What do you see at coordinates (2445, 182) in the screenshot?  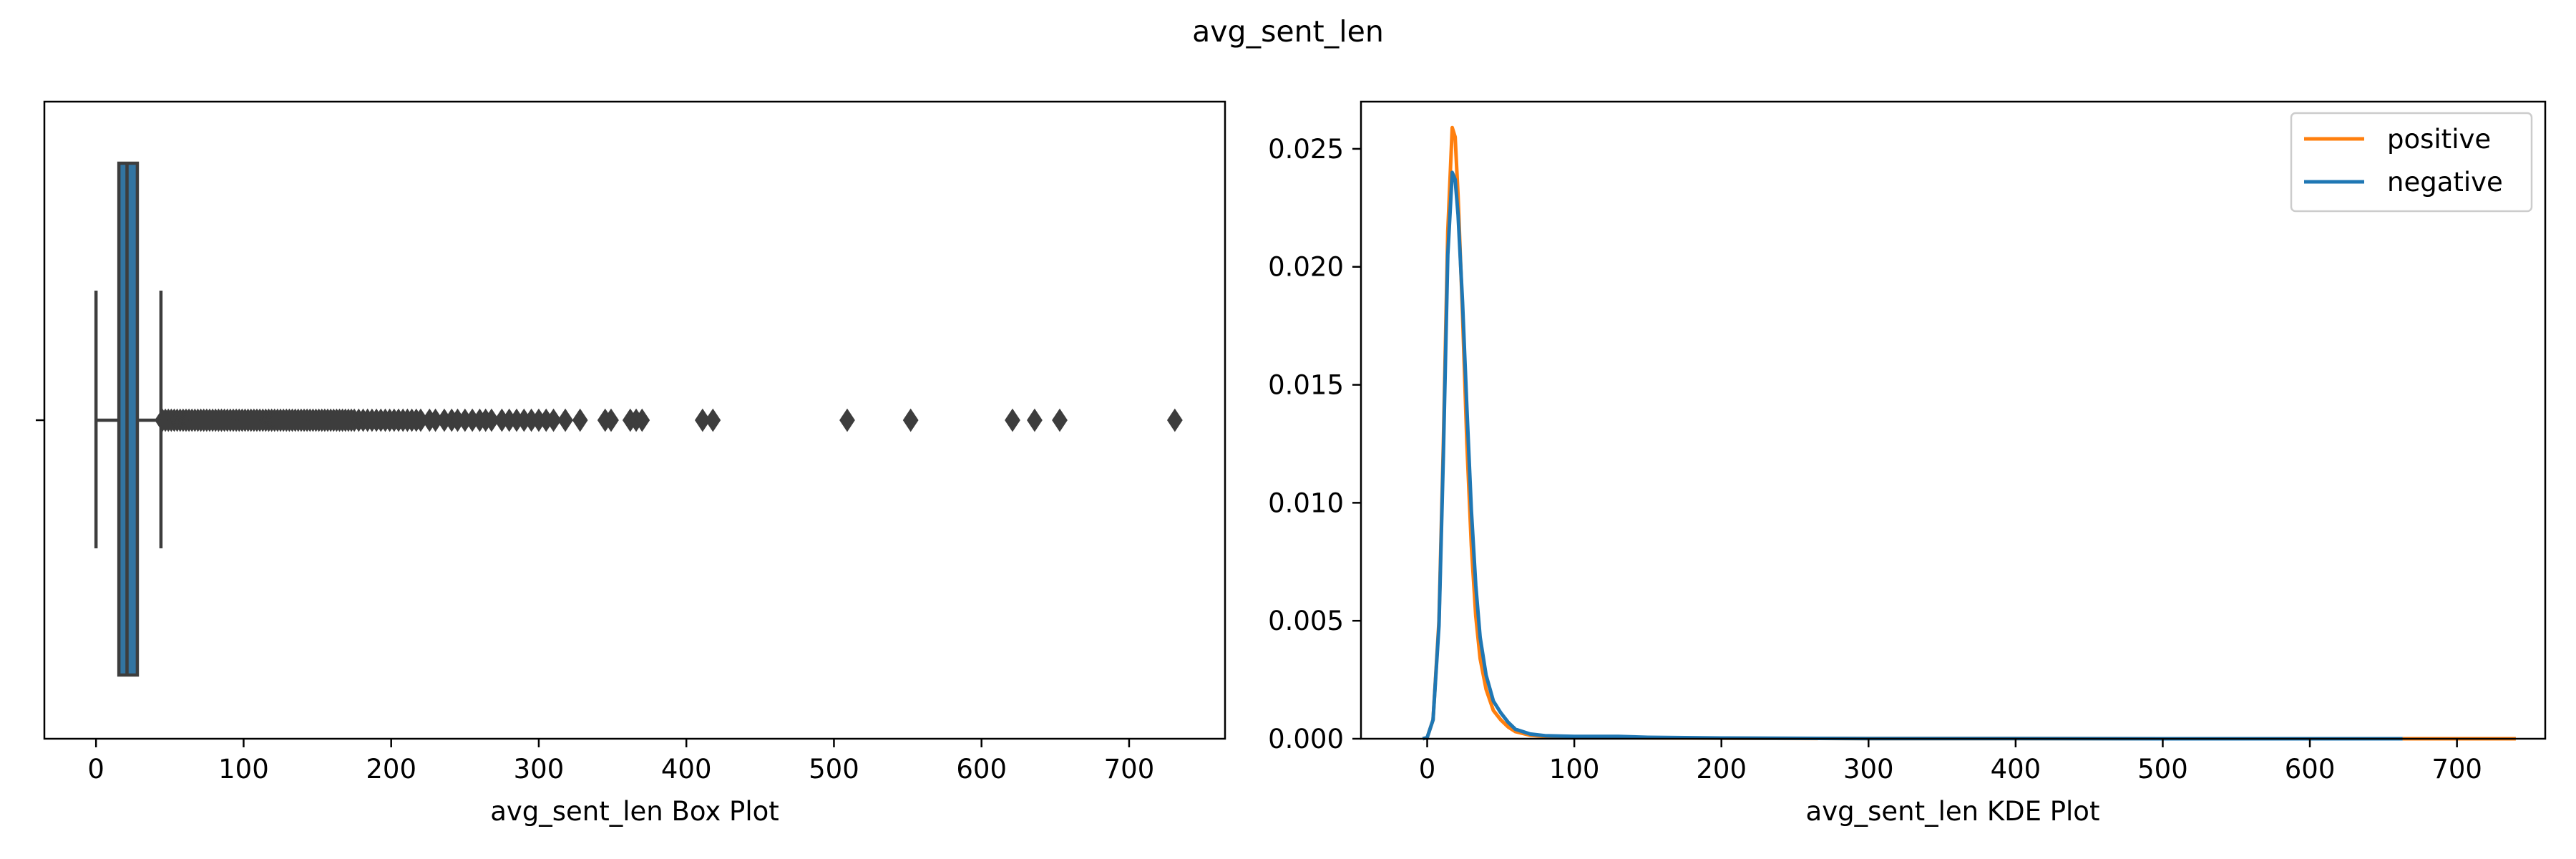 I see `legend-label-negative: negative` at bounding box center [2445, 182].